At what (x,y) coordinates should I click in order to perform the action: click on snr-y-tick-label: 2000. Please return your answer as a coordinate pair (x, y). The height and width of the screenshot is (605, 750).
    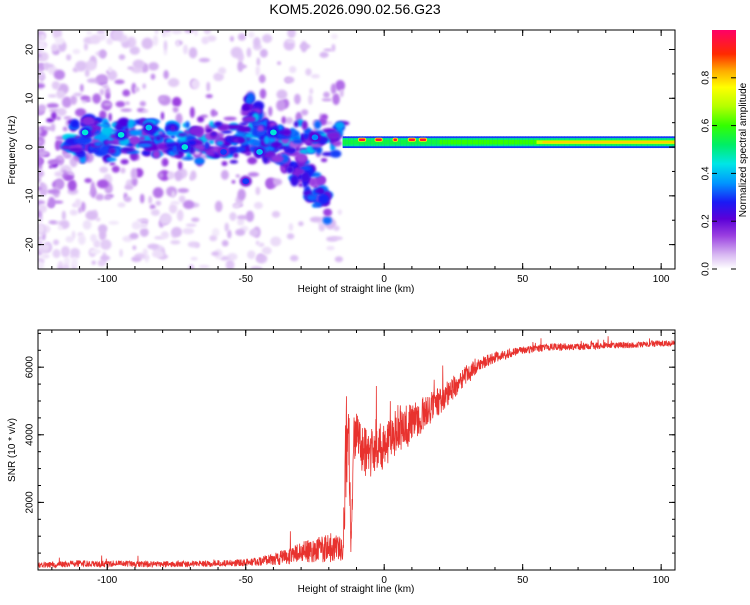
    Looking at the image, I should click on (30, 502).